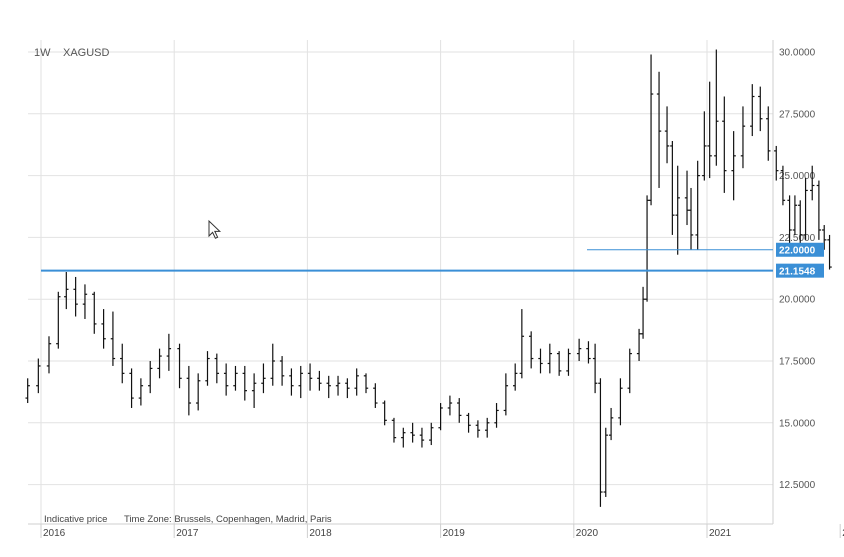 This screenshot has width=844, height=557. I want to click on y-tick-label: 12.5000, so click(797, 485).